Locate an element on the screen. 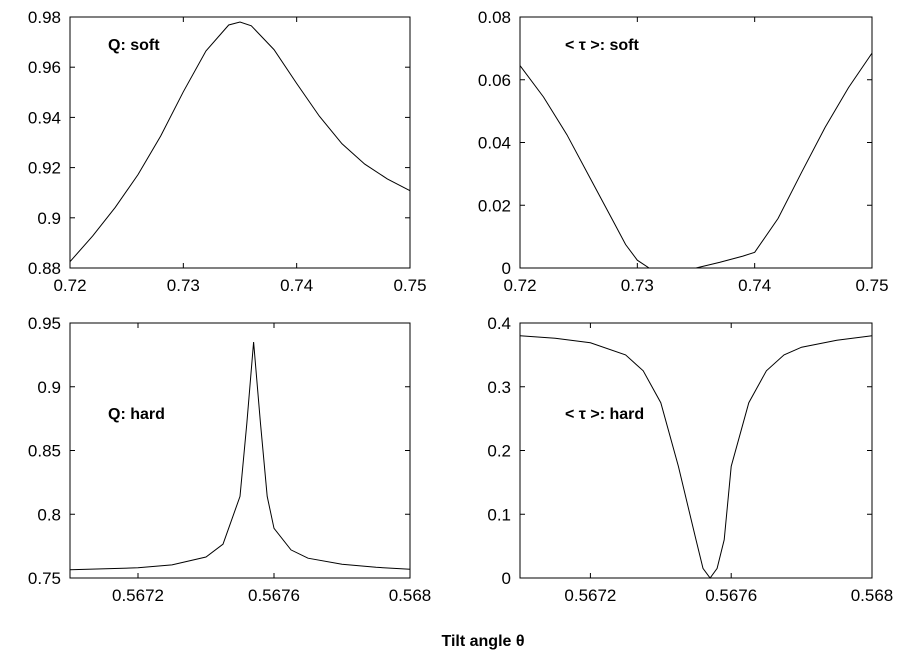 This screenshot has width=909, height=658. y-tick-label: 0.98 is located at coordinates (44, 17).